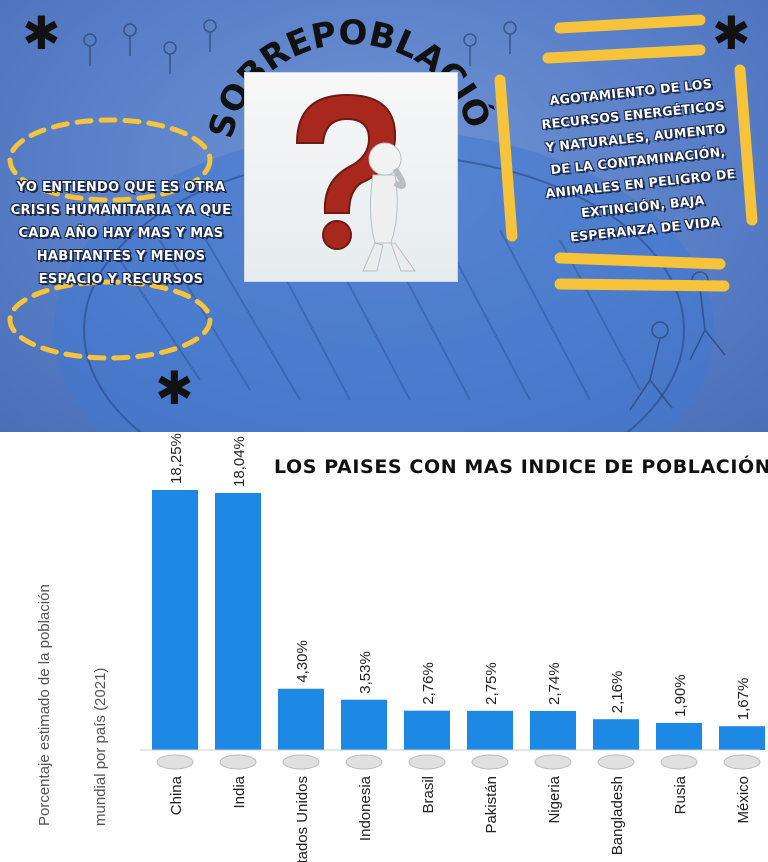 This screenshot has width=768, height=862. What do you see at coordinates (100, 746) in the screenshot?
I see `y-axis-label-line-2: mundial por país (2021)` at bounding box center [100, 746].